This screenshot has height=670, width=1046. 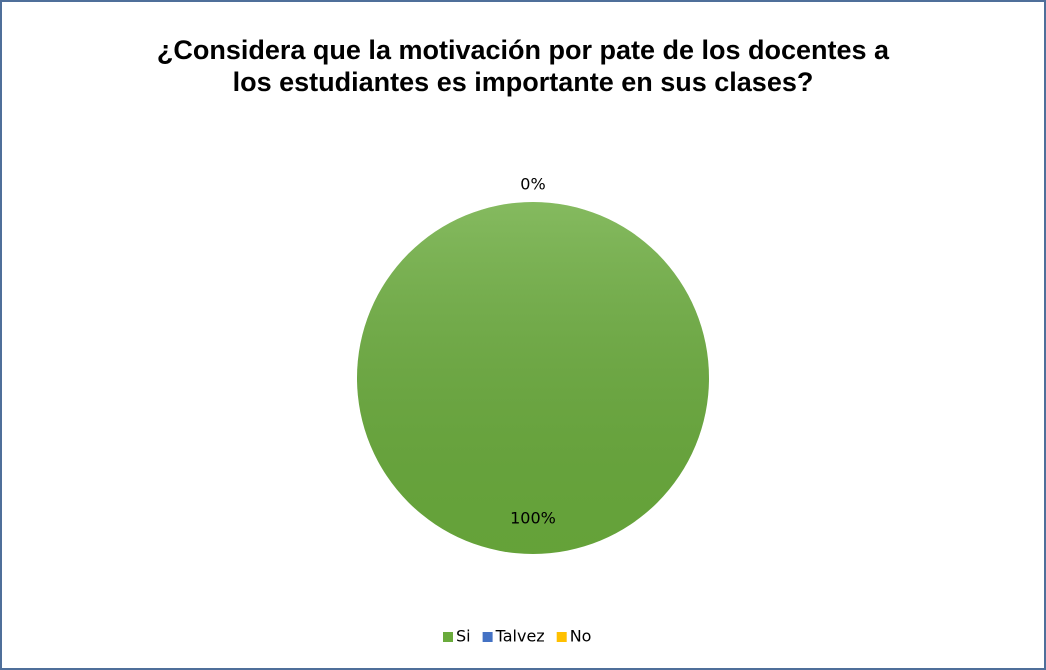 What do you see at coordinates (463, 636) in the screenshot?
I see `legend-label: Si` at bounding box center [463, 636].